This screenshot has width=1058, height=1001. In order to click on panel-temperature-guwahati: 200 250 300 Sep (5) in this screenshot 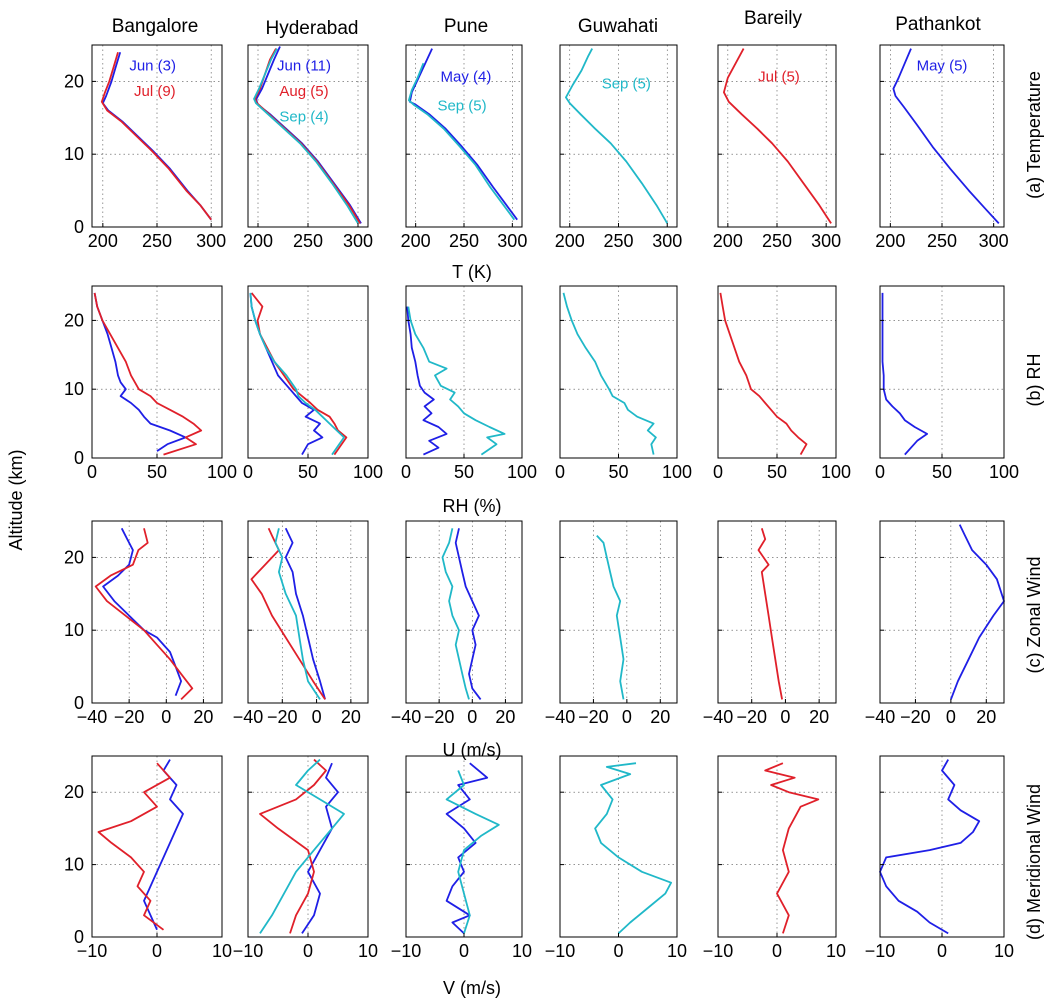, I will do `click(618, 147)`.